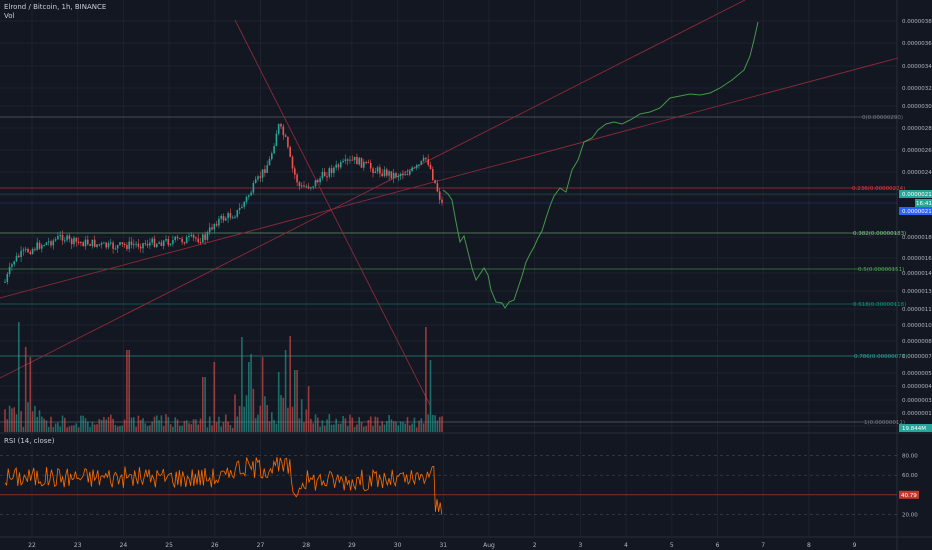  I want to click on rsi-tick: 20.00, so click(910, 515).